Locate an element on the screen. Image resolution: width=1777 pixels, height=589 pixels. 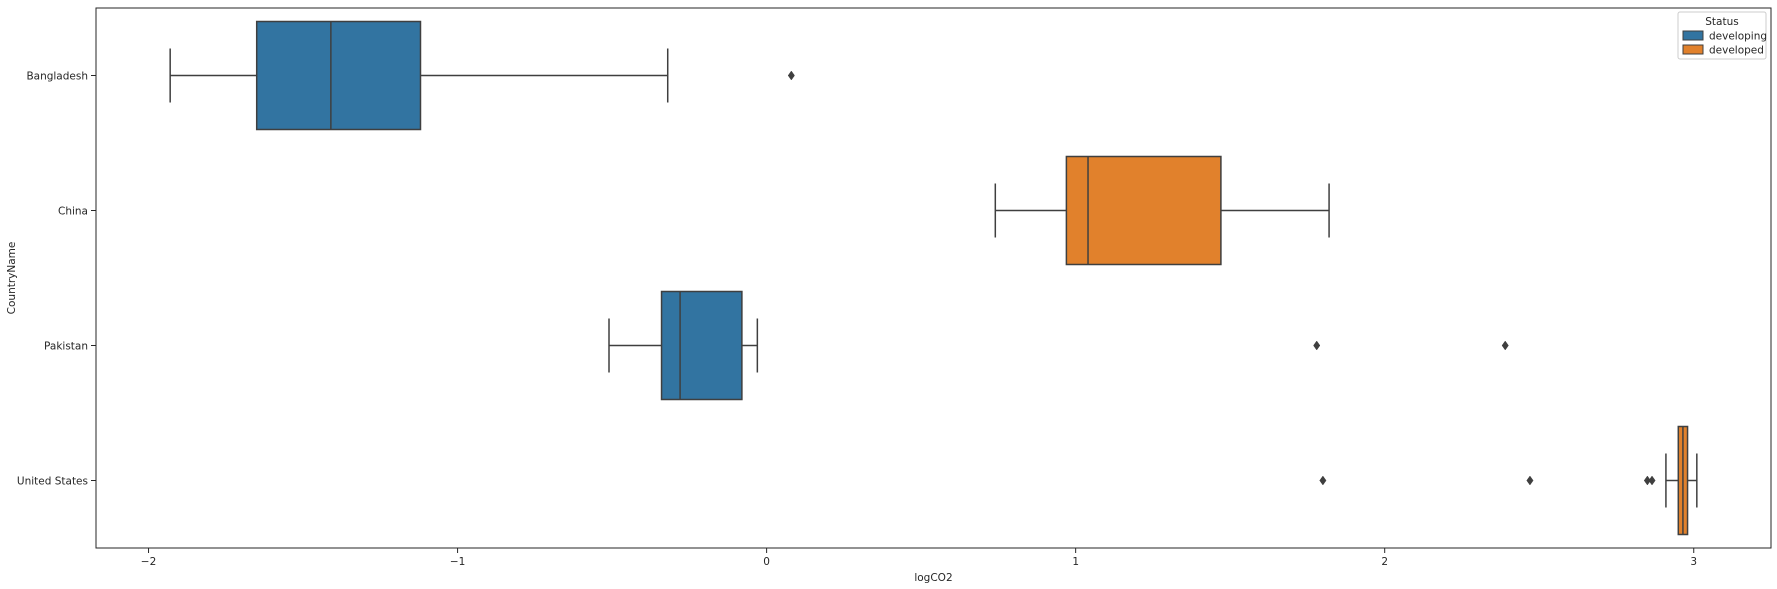
legend-label: developed is located at coordinates (1736, 51).